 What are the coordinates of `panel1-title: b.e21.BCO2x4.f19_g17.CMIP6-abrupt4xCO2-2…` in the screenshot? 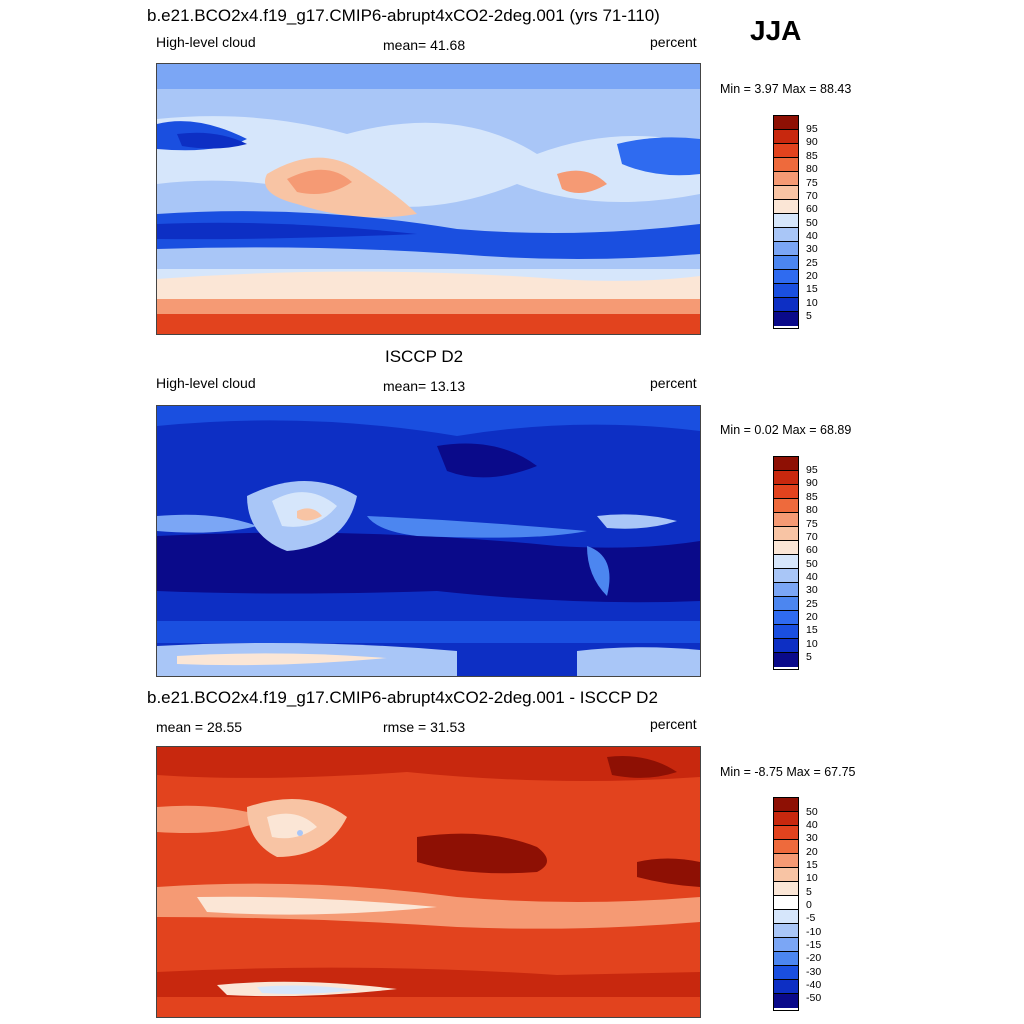 It's located at (403, 15).